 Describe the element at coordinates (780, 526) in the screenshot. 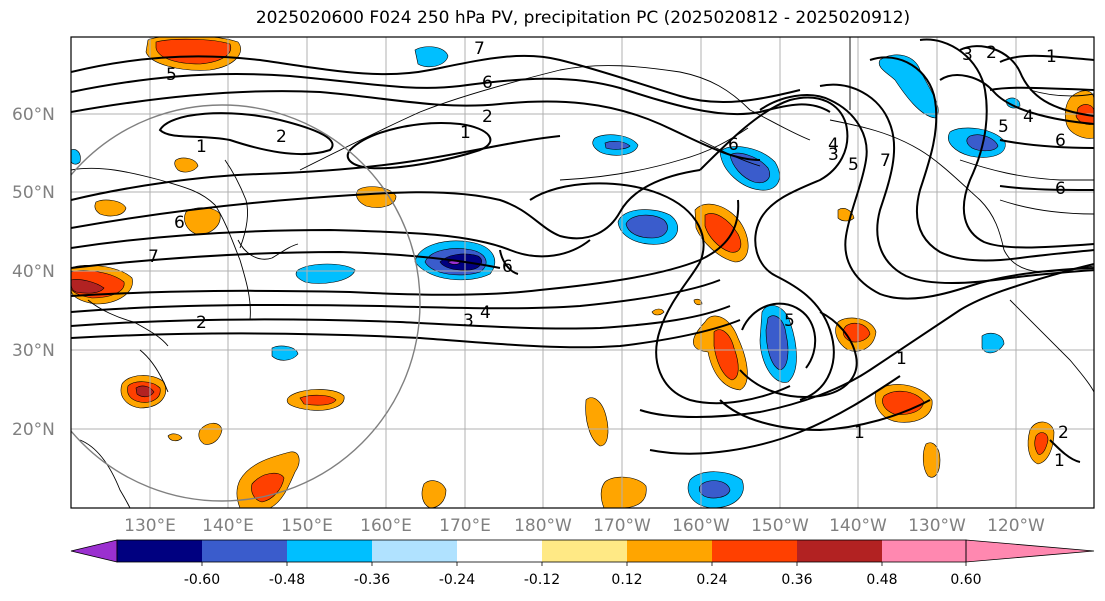

I see `lon-label: 150°W` at that location.